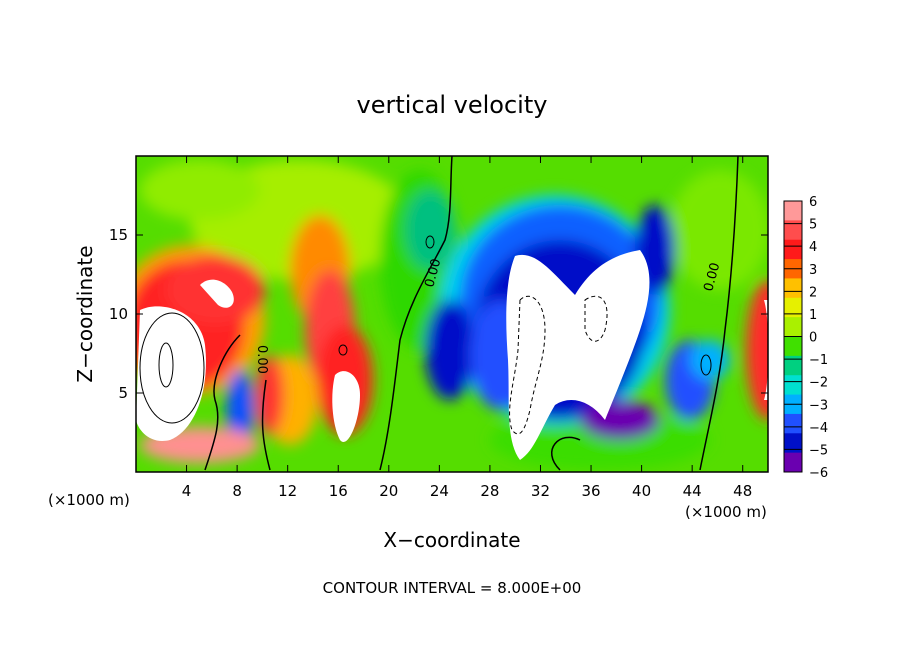 The width and height of the screenshot is (904, 654). I want to click on x-tick-label: 4, so click(187, 491).